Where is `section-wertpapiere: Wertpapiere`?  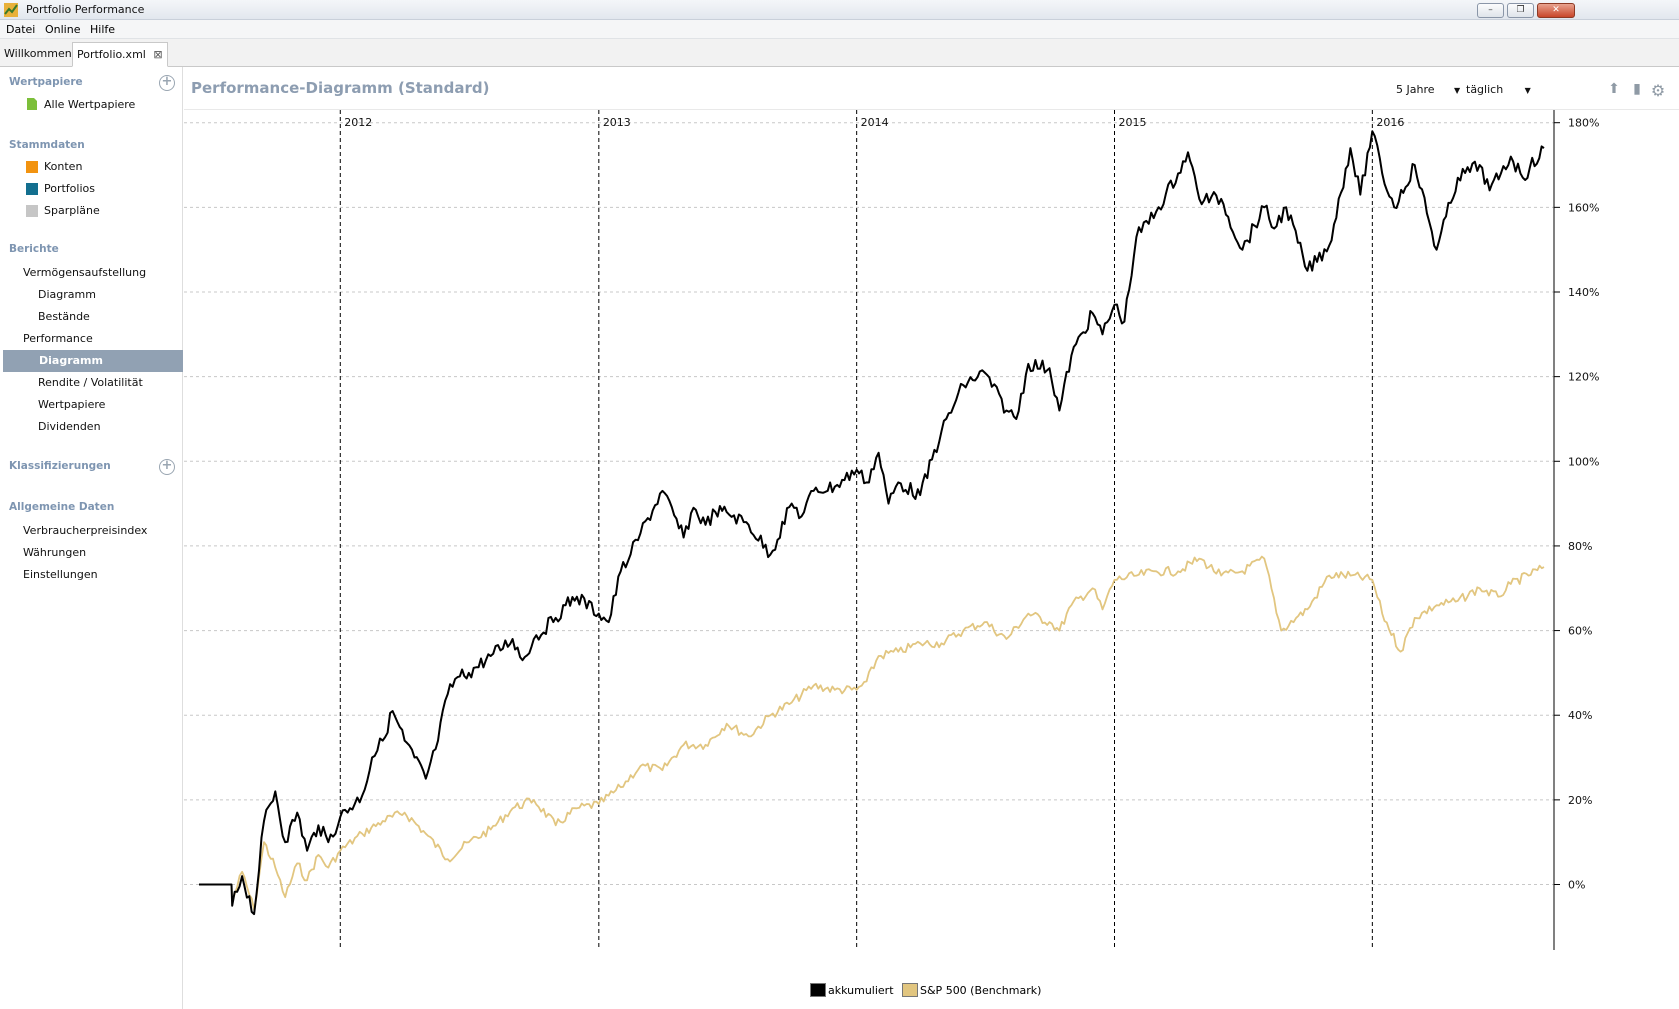 section-wertpapiere: Wertpapiere is located at coordinates (46, 82).